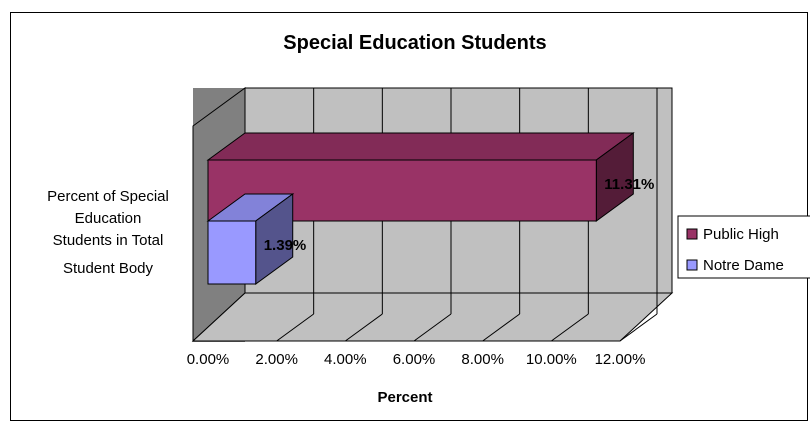  What do you see at coordinates (741, 234) in the screenshot?
I see `legend-label-public-high: Public High` at bounding box center [741, 234].